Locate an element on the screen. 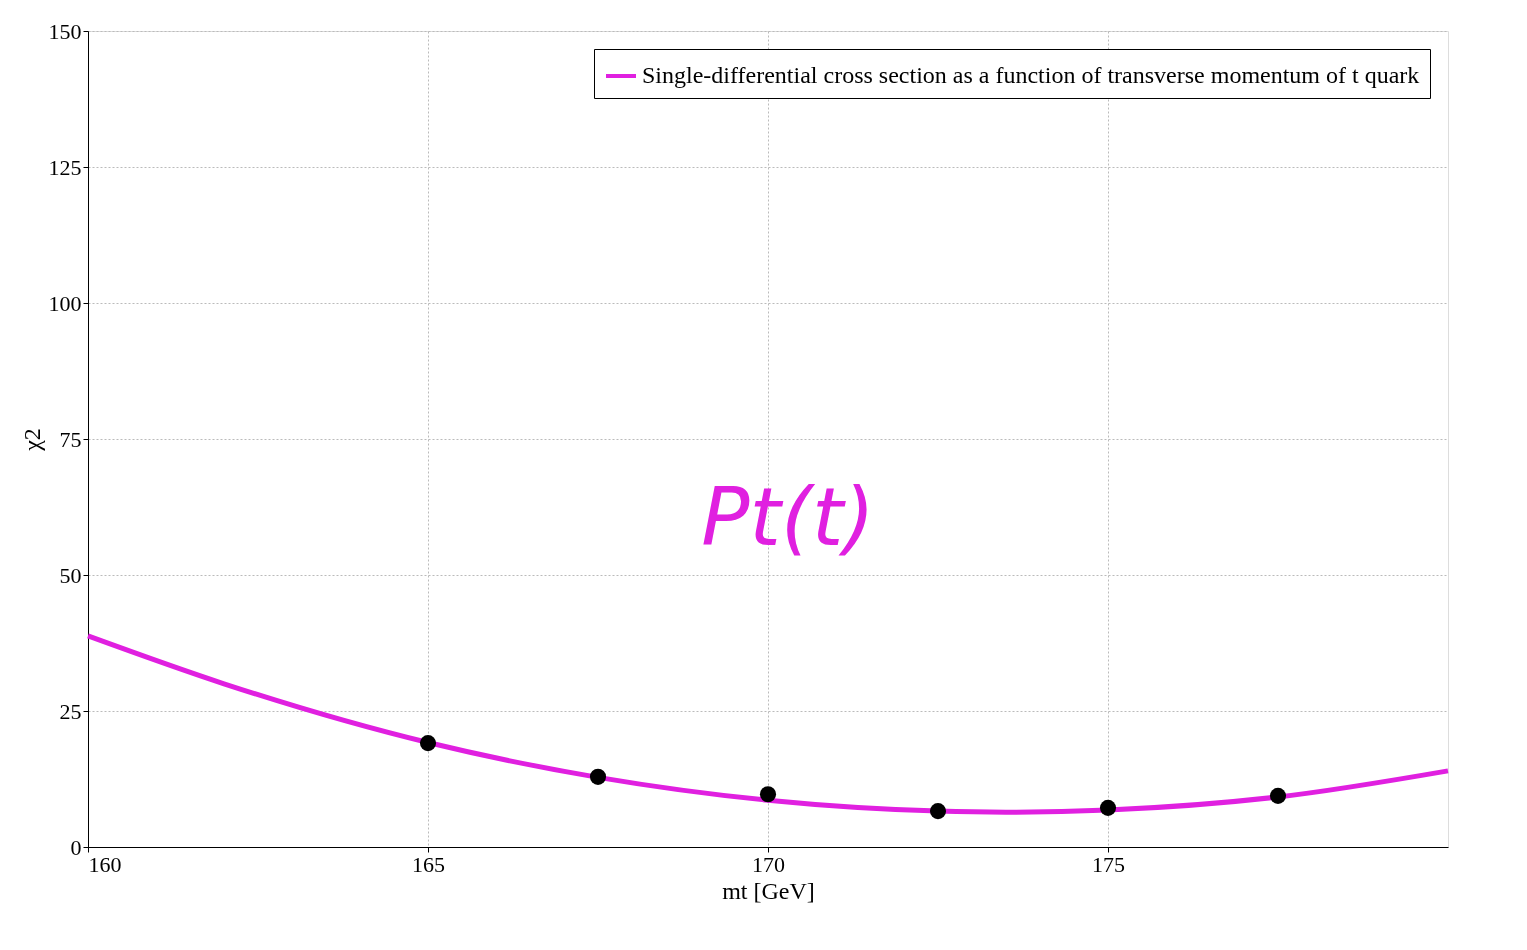 Image resolution: width=1527 pixels, height=950 pixels. y-tick-label: 25 is located at coordinates (70, 711).